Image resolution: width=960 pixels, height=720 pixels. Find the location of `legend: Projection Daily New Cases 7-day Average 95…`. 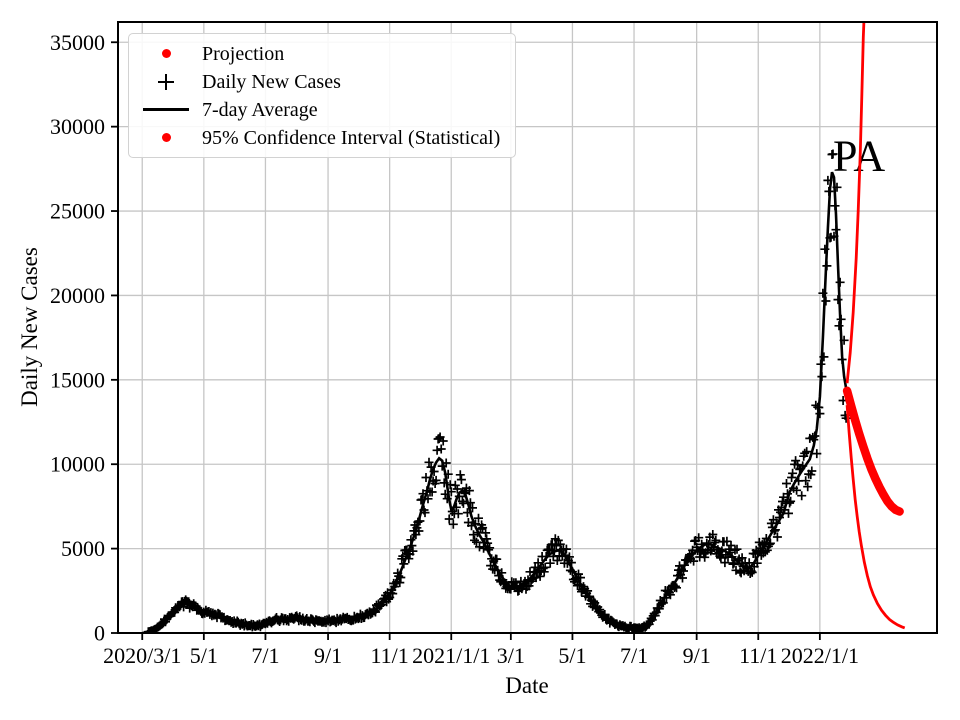

legend: Projection Daily New Cases 7-day Average 95… is located at coordinates (322, 95).